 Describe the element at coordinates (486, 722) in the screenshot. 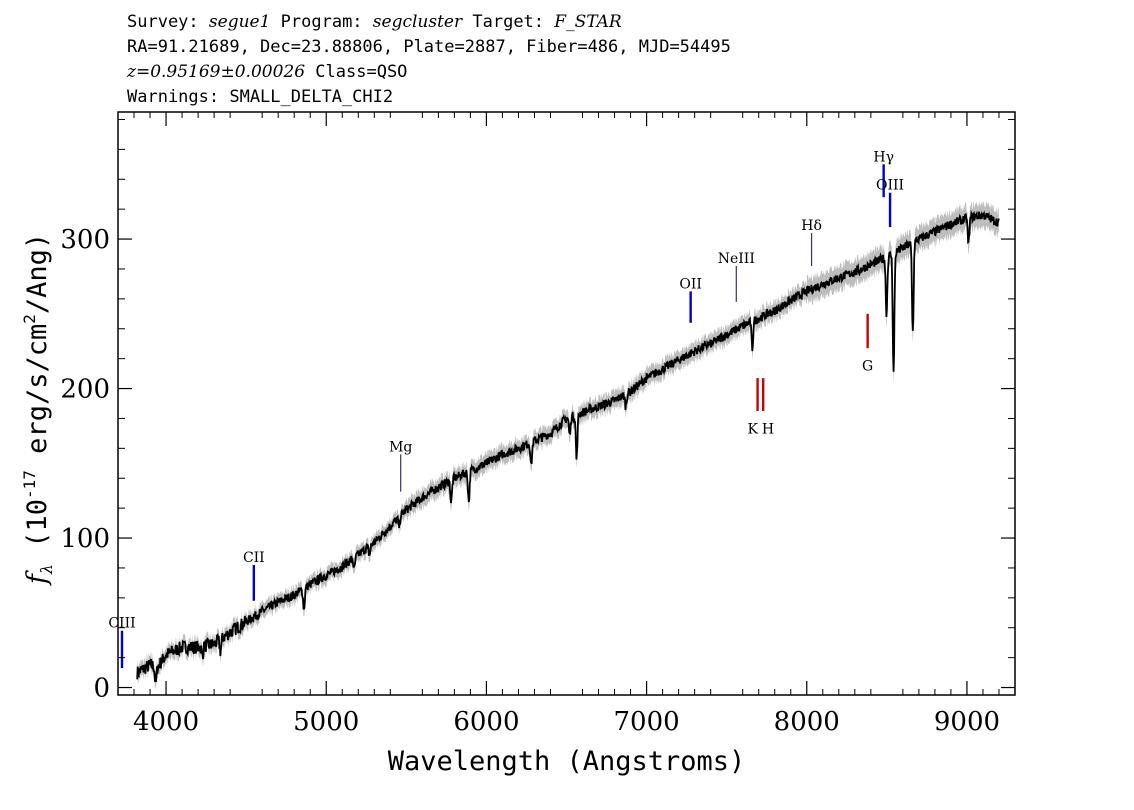

I see `x-tick-label: 6000` at that location.